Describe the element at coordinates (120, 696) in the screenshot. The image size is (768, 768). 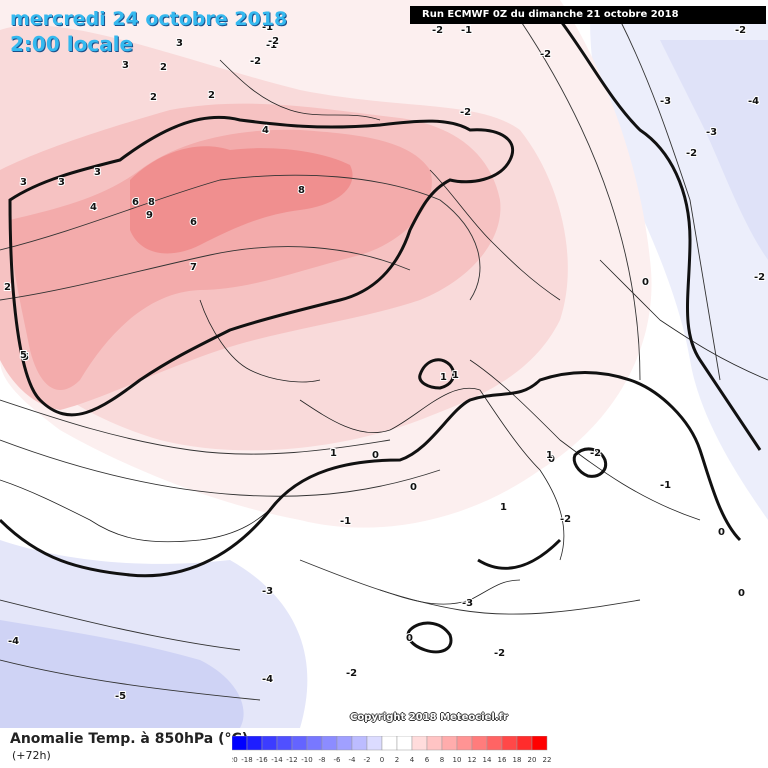
I see `contour-value-label: -5` at that location.